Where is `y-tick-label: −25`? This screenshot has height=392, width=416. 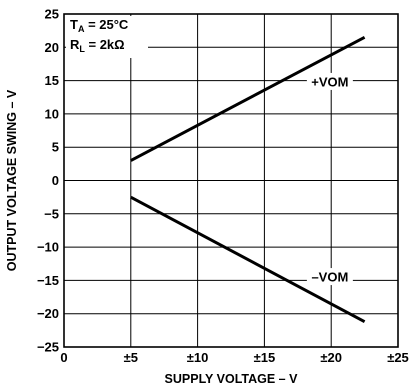
y-tick-label: −25 is located at coordinates (48, 347).